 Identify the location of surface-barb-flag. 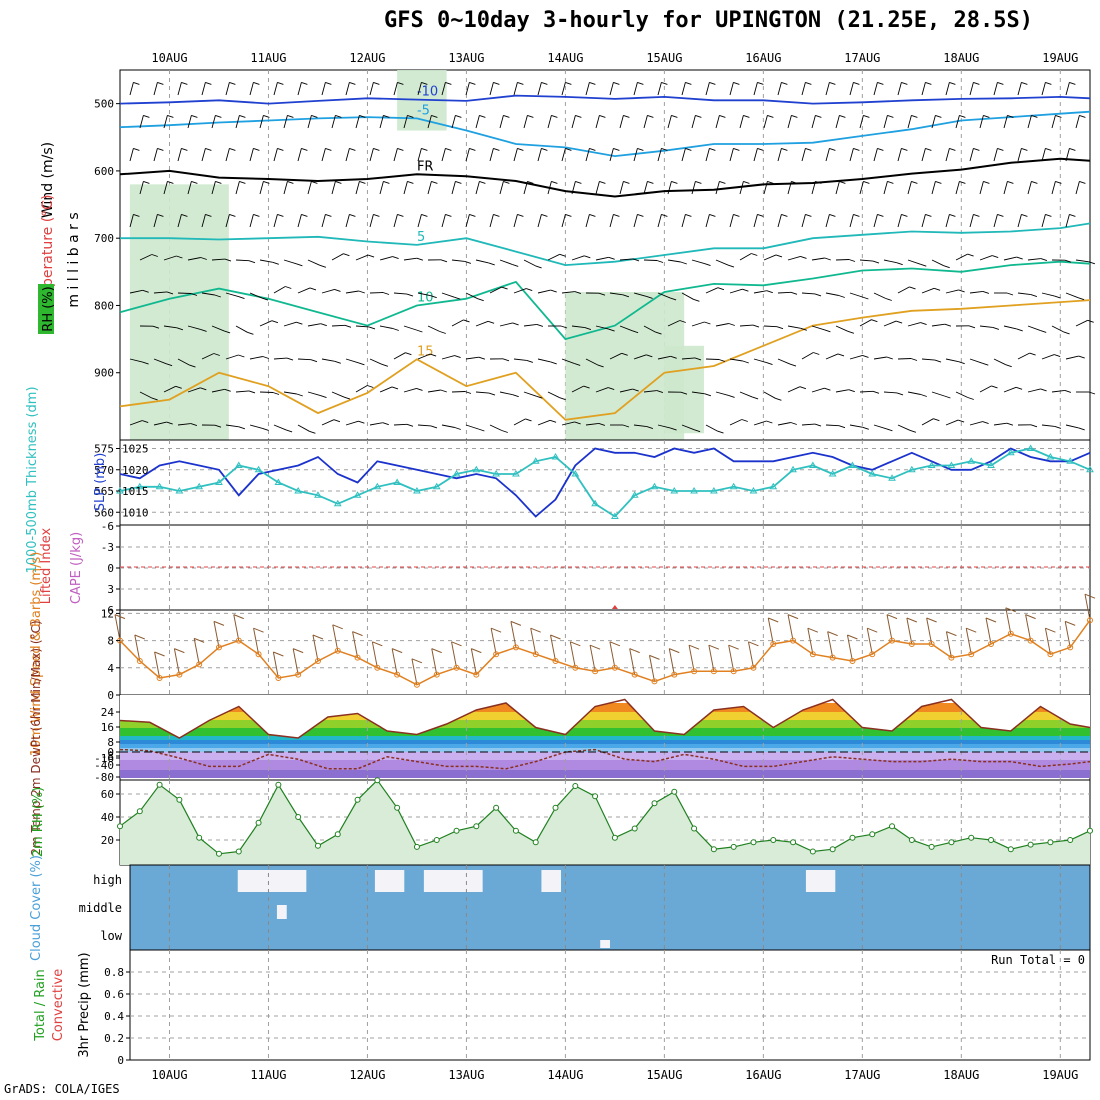
(139, 637).